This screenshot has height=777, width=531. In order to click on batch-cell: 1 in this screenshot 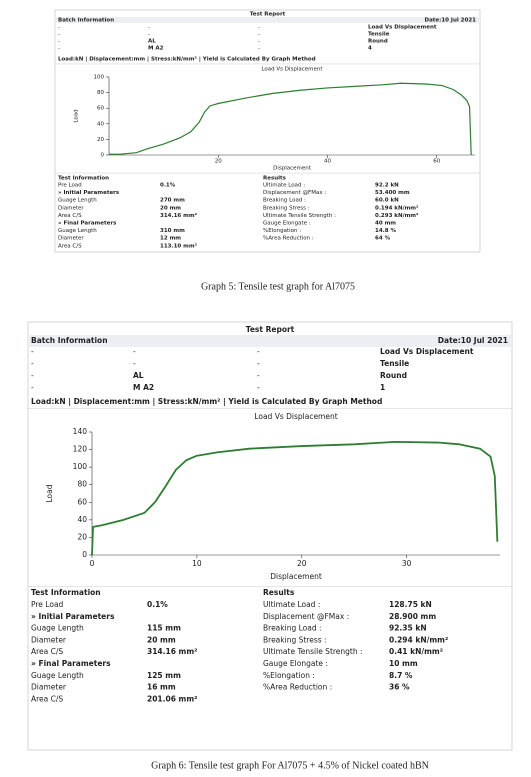, I will do `click(382, 387)`.